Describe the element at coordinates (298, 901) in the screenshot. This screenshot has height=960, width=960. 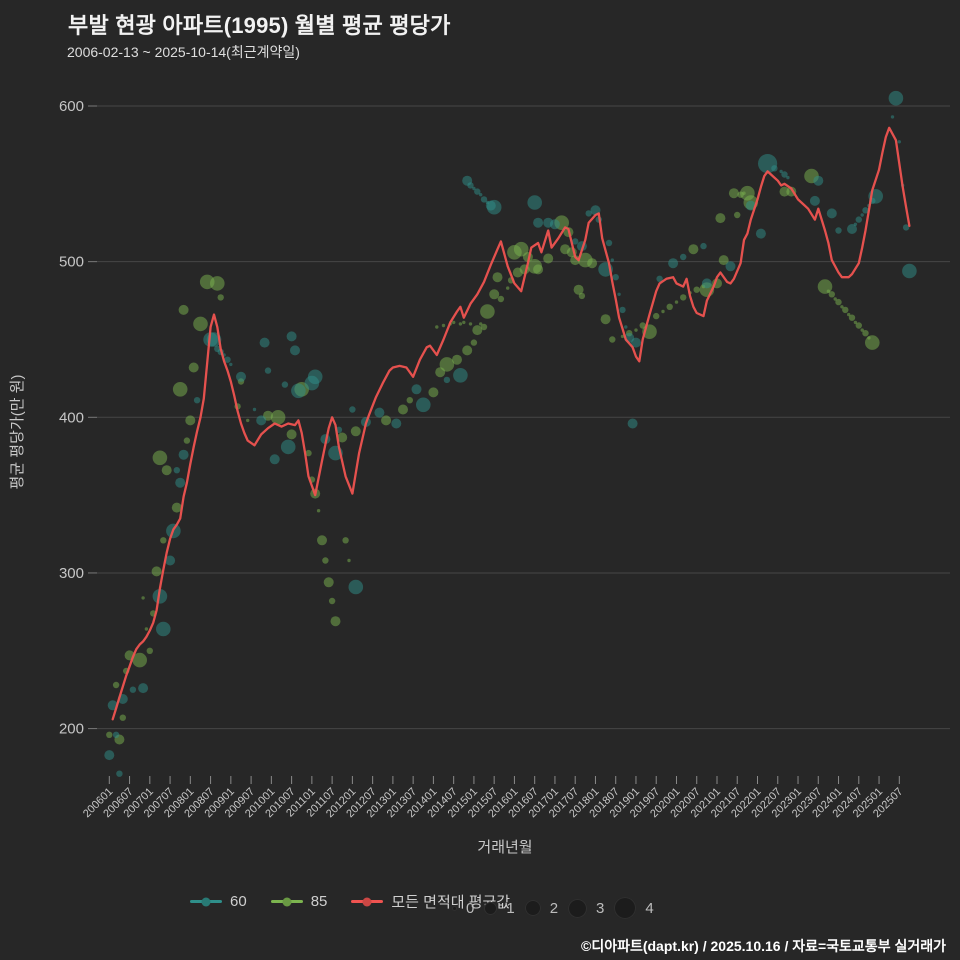
I see `legend-item-85: 85` at that location.